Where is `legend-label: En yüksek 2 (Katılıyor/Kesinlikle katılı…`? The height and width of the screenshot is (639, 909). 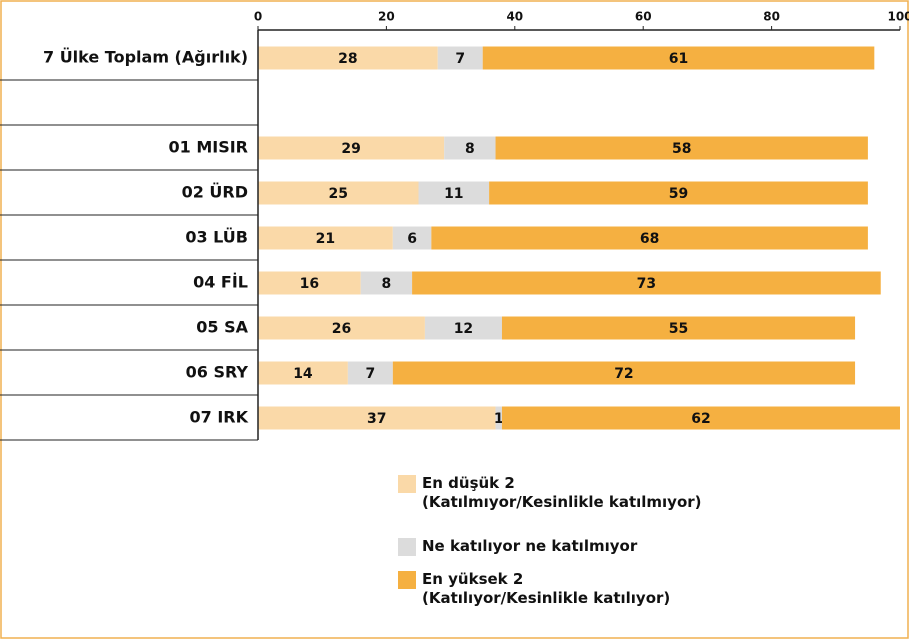 legend-label: En yüksek 2 (Katılıyor/Kesinlikle katılı… is located at coordinates (546, 588).